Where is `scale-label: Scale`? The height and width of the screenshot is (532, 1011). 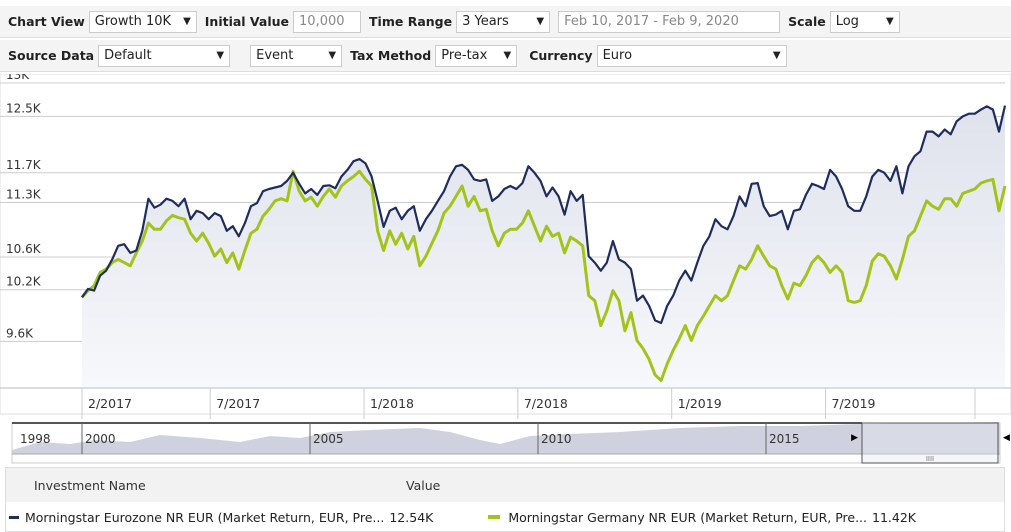
scale-label: Scale is located at coordinates (807, 21).